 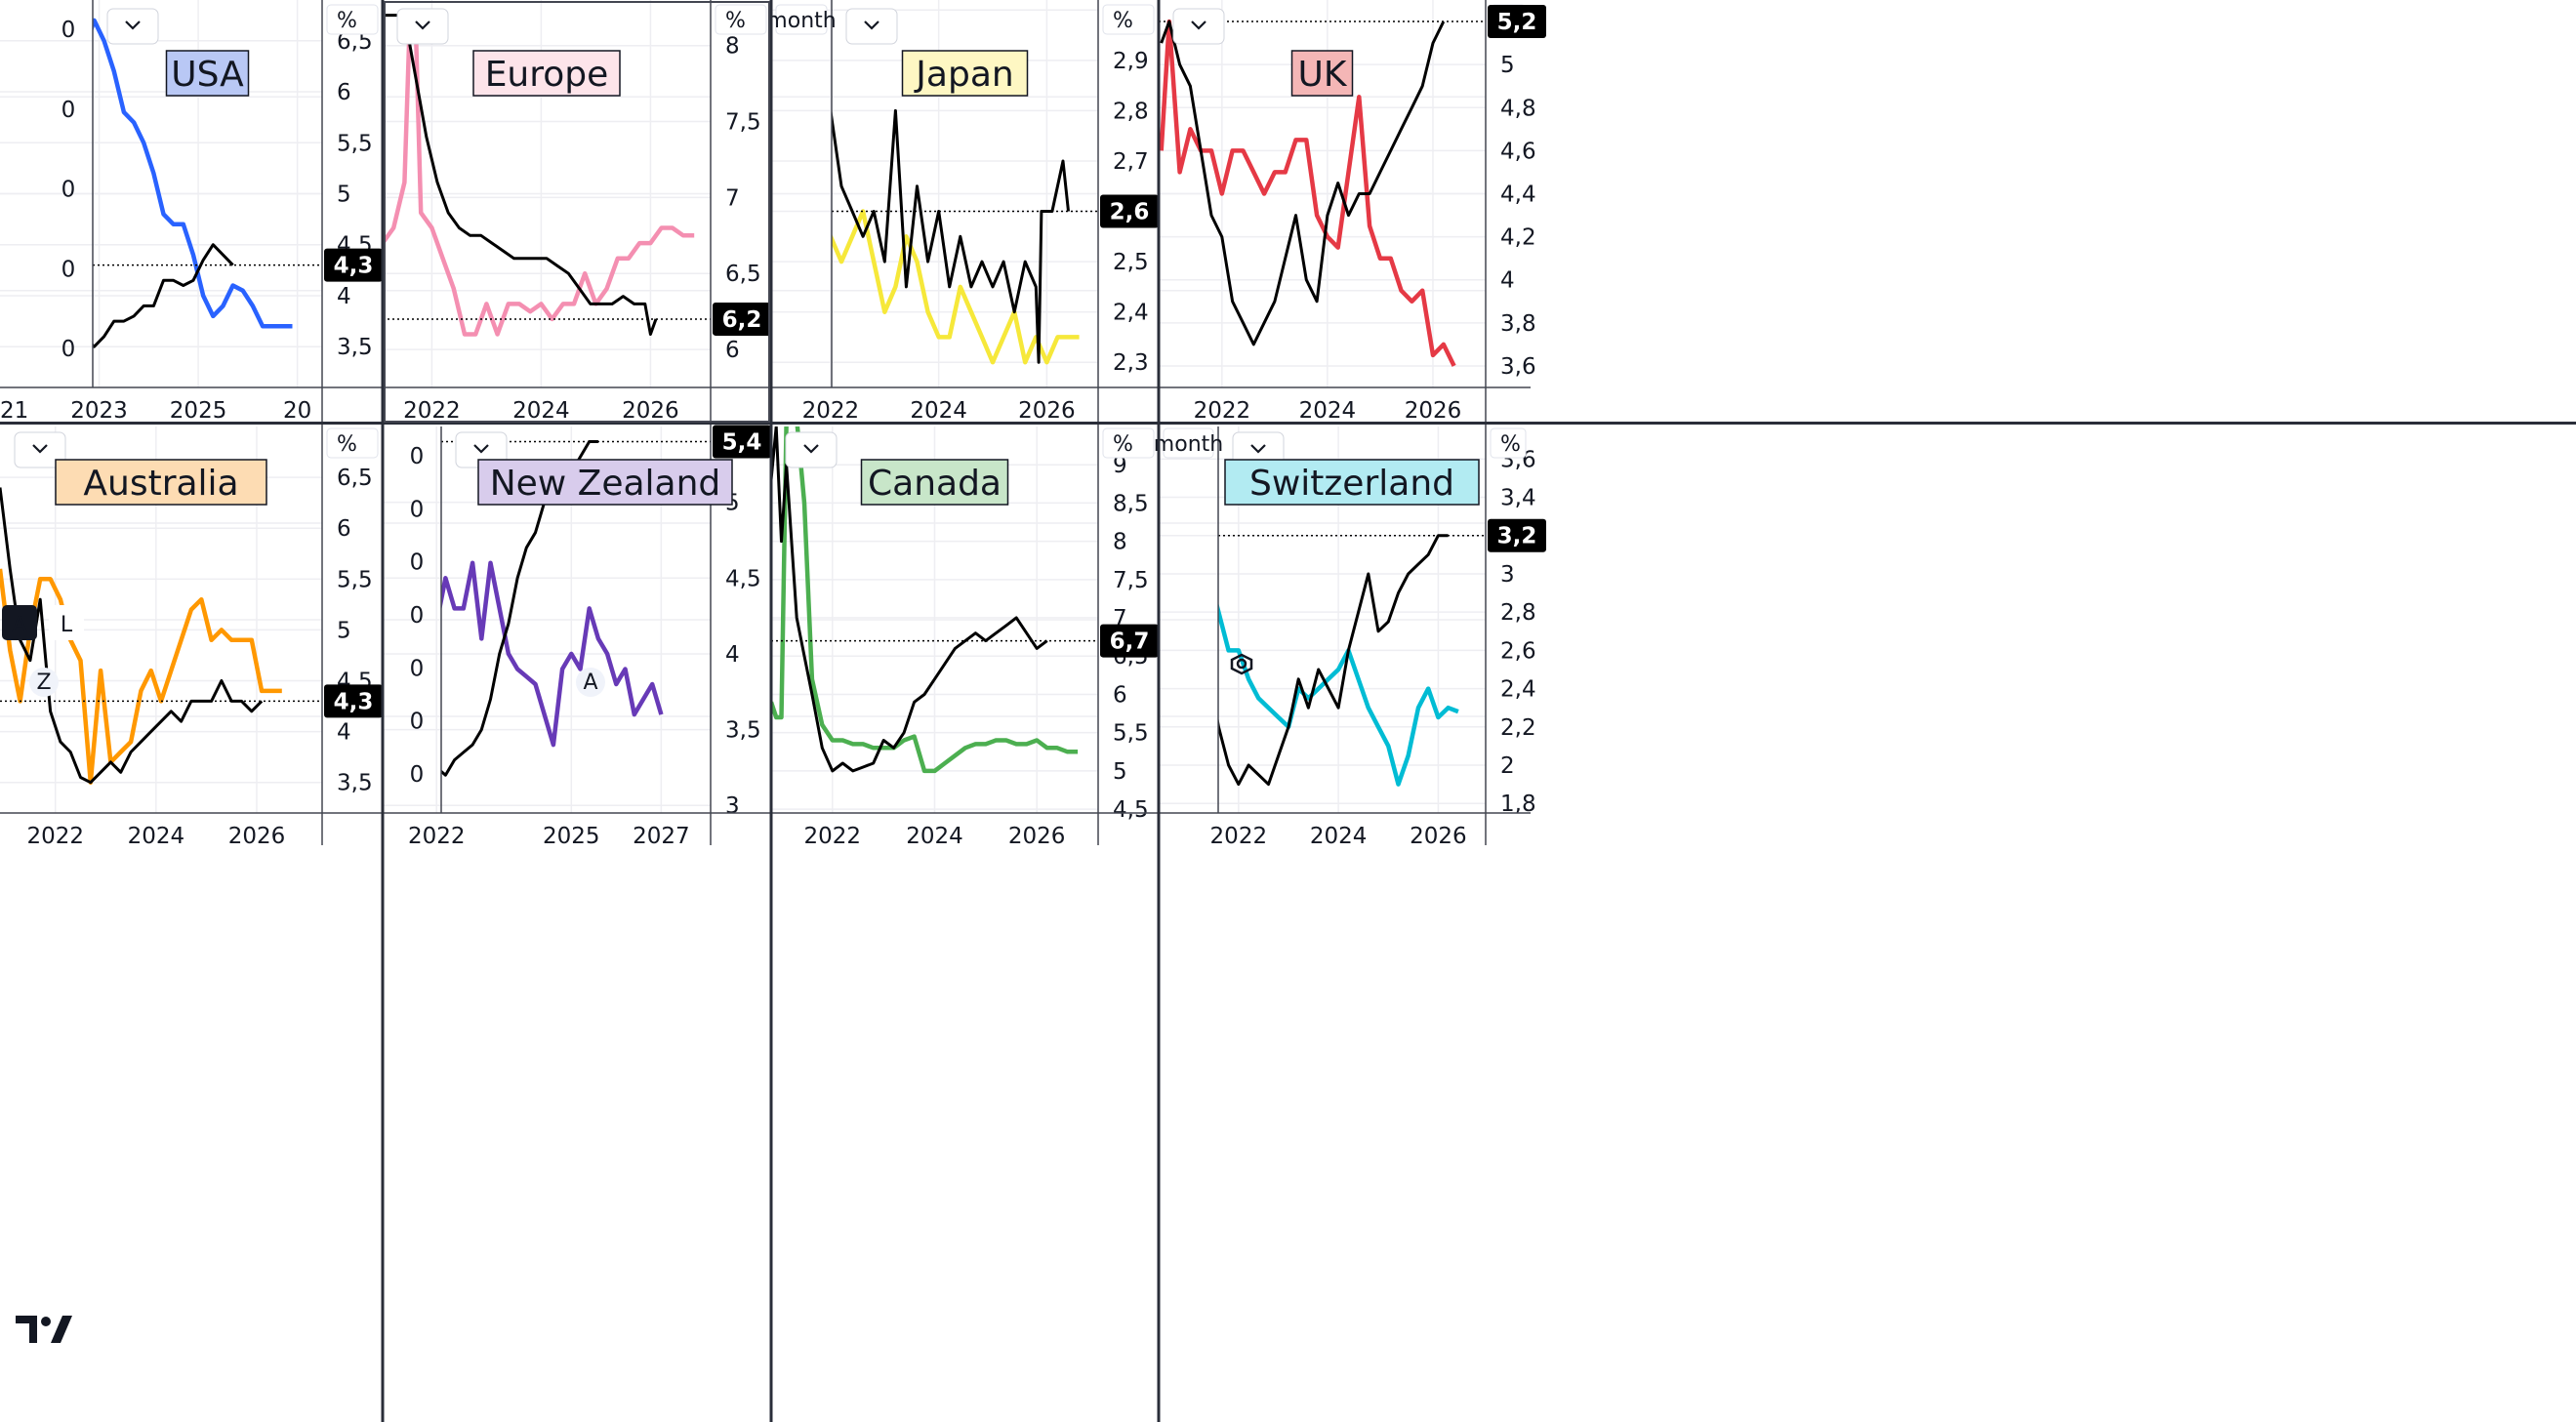 I want to click on x-tick-label: 2025, so click(x=571, y=837).